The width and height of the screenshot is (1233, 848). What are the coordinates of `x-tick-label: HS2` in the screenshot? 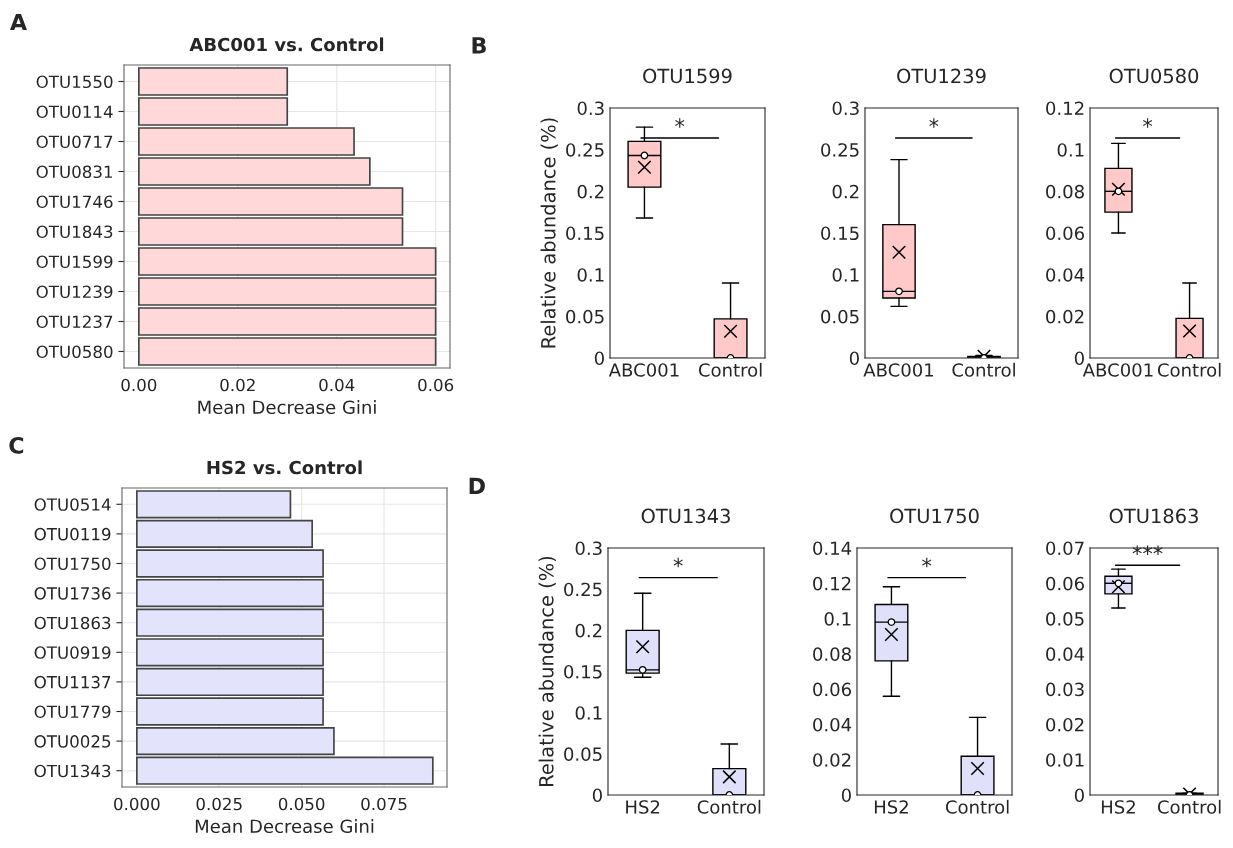 It's located at (643, 807).